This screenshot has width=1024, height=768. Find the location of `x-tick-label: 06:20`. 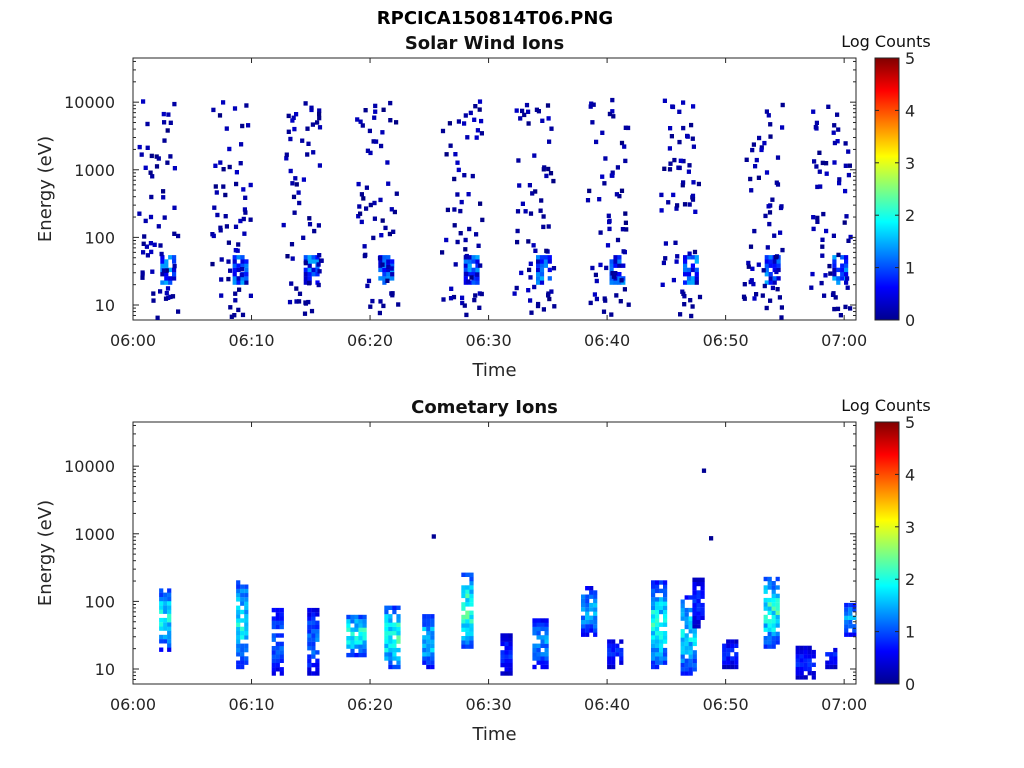

x-tick-label: 06:20 is located at coordinates (370, 340).